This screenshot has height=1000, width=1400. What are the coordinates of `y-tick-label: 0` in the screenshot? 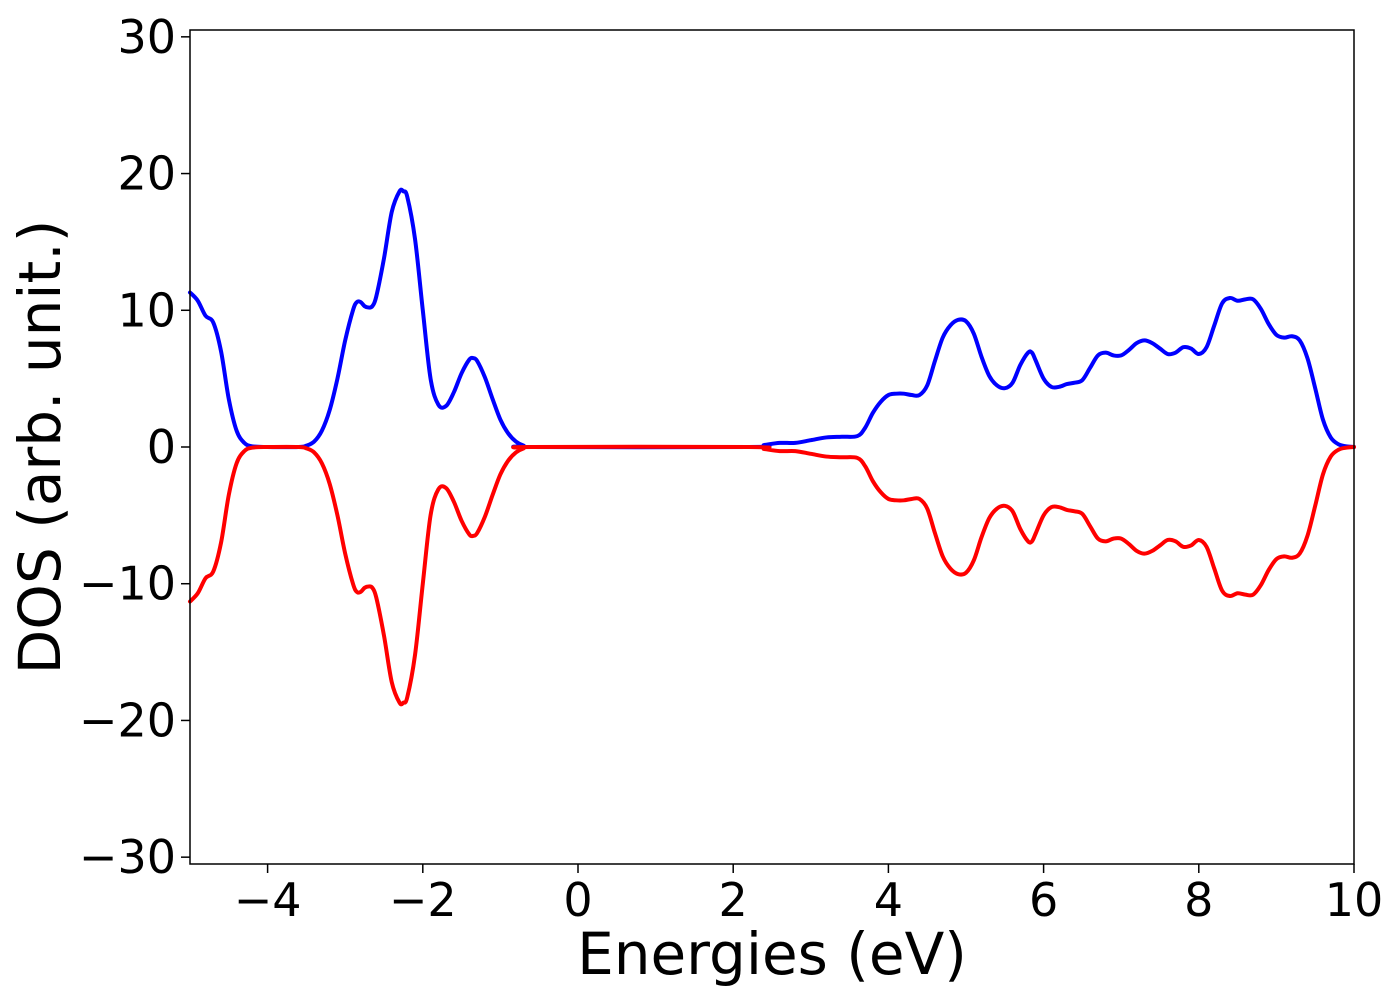 It's located at (161, 447).